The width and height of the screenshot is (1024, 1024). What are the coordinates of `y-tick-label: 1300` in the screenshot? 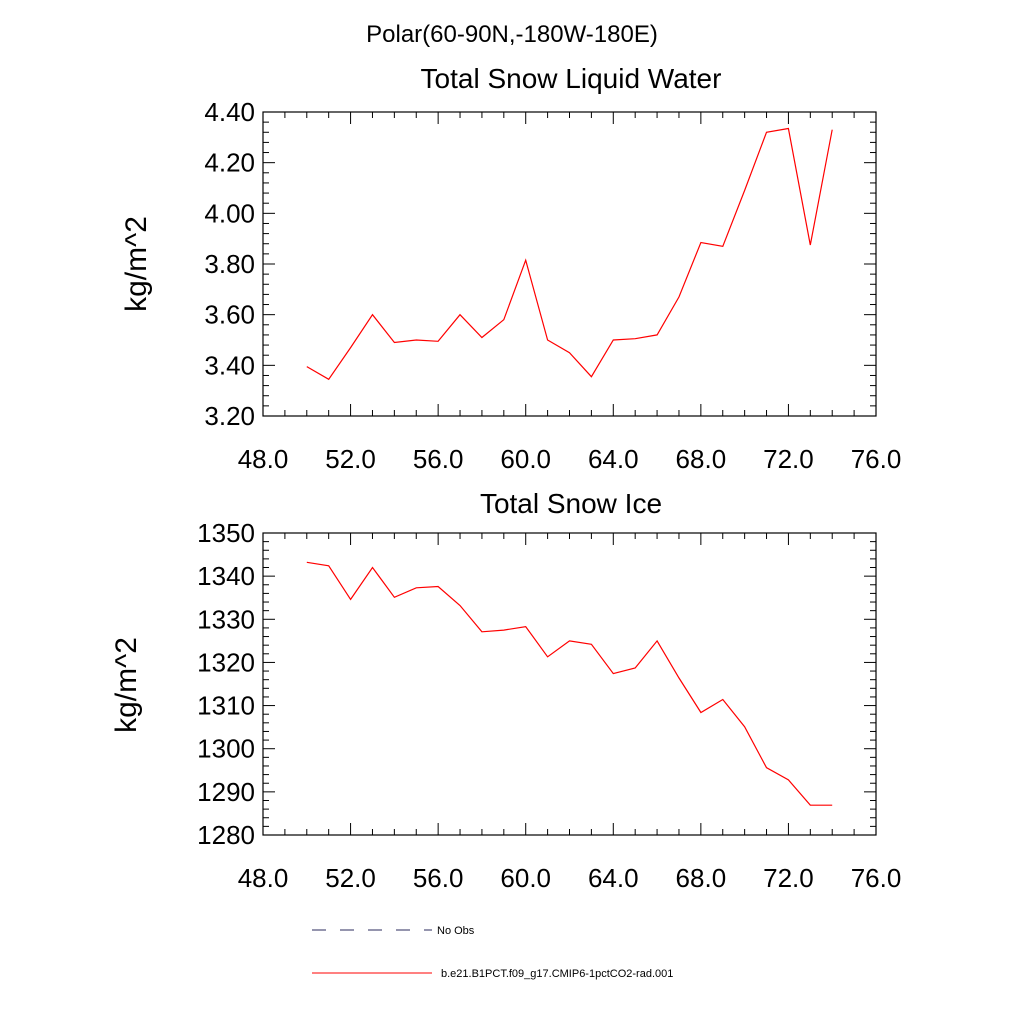 It's located at (226, 749).